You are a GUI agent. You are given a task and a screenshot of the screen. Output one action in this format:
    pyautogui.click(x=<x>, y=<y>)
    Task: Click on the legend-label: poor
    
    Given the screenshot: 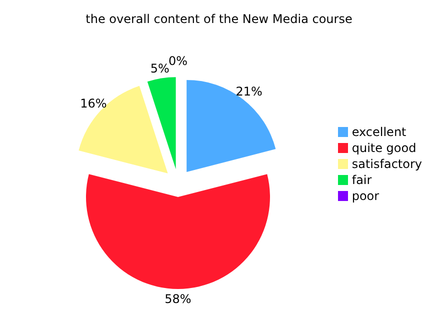 What is the action you would take?
    pyautogui.click(x=366, y=196)
    